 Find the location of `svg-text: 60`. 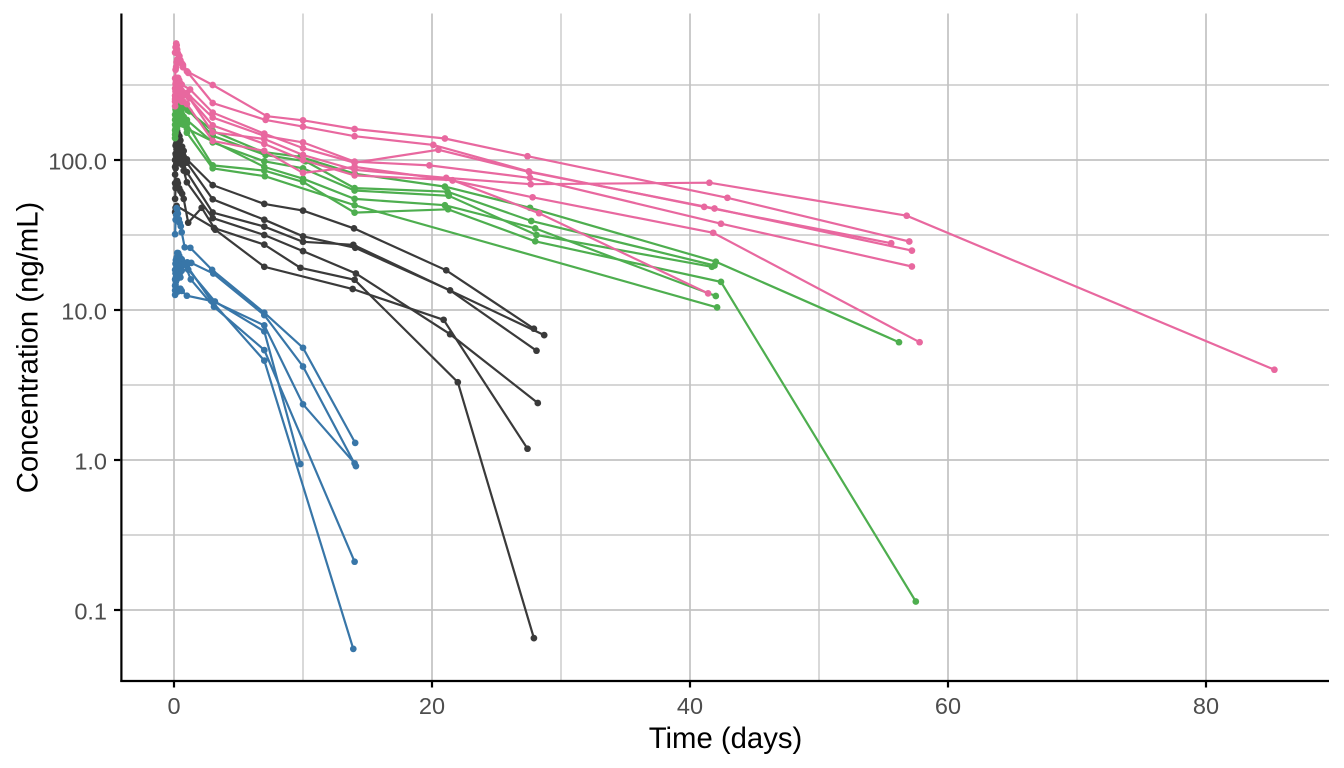

svg-text: 60 is located at coordinates (948, 706).